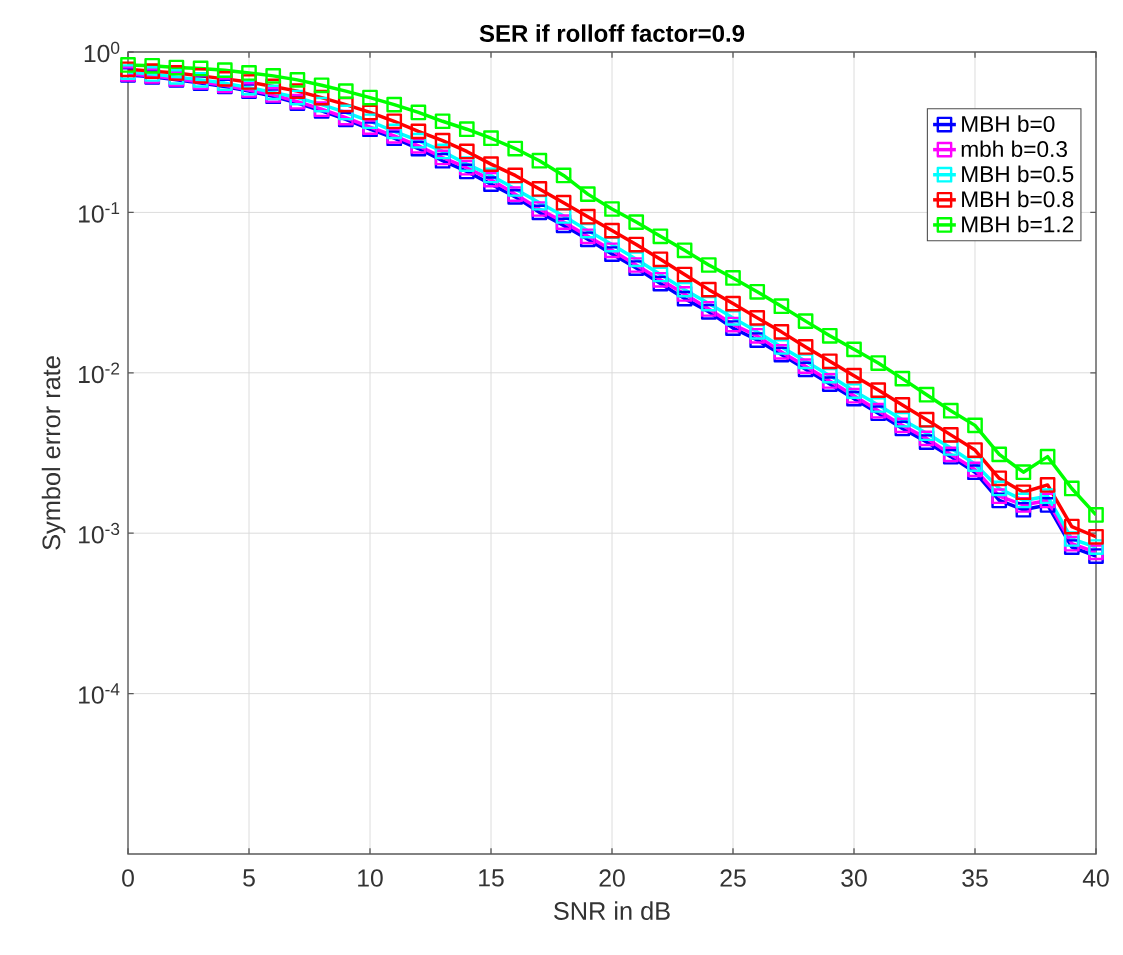  What do you see at coordinates (370, 878) in the screenshot?
I see `x-tick-label: 10` at bounding box center [370, 878].